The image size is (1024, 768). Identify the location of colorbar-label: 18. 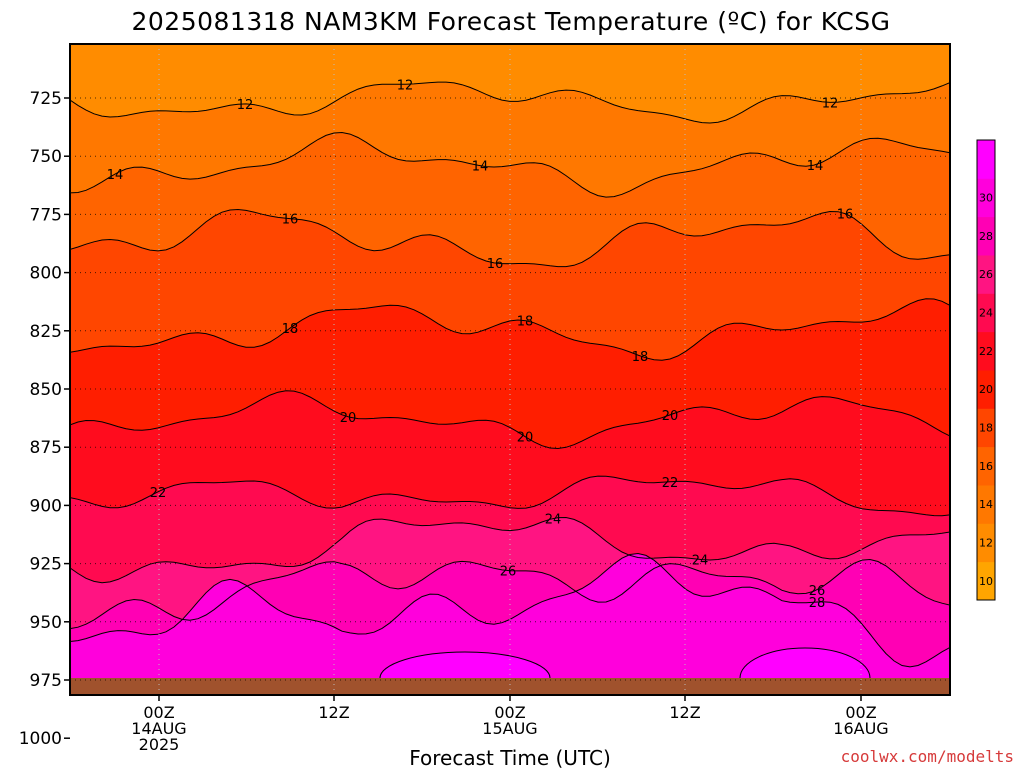
(986, 428).